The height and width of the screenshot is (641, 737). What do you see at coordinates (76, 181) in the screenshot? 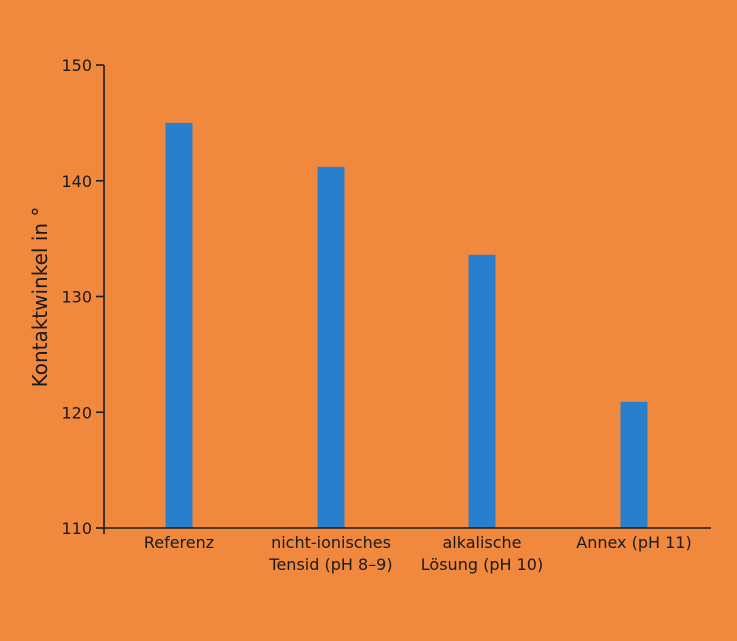
I see `y-tick-label-3: 140` at bounding box center [76, 181].